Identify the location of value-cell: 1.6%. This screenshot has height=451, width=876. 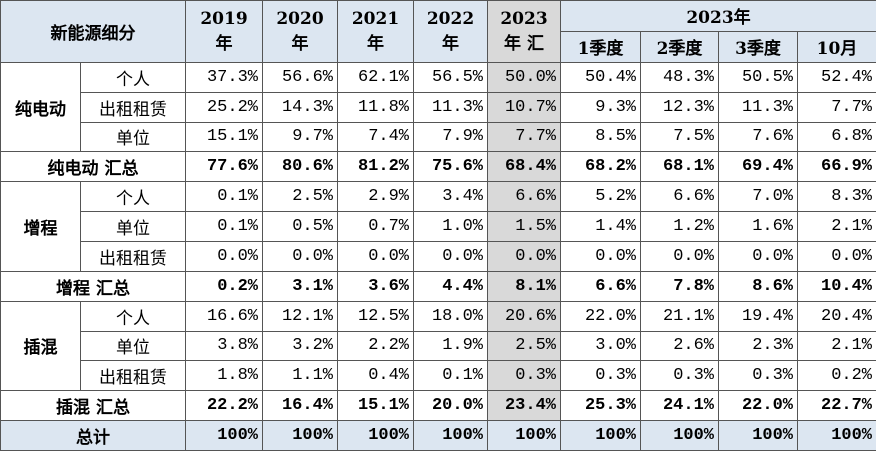
(758, 226).